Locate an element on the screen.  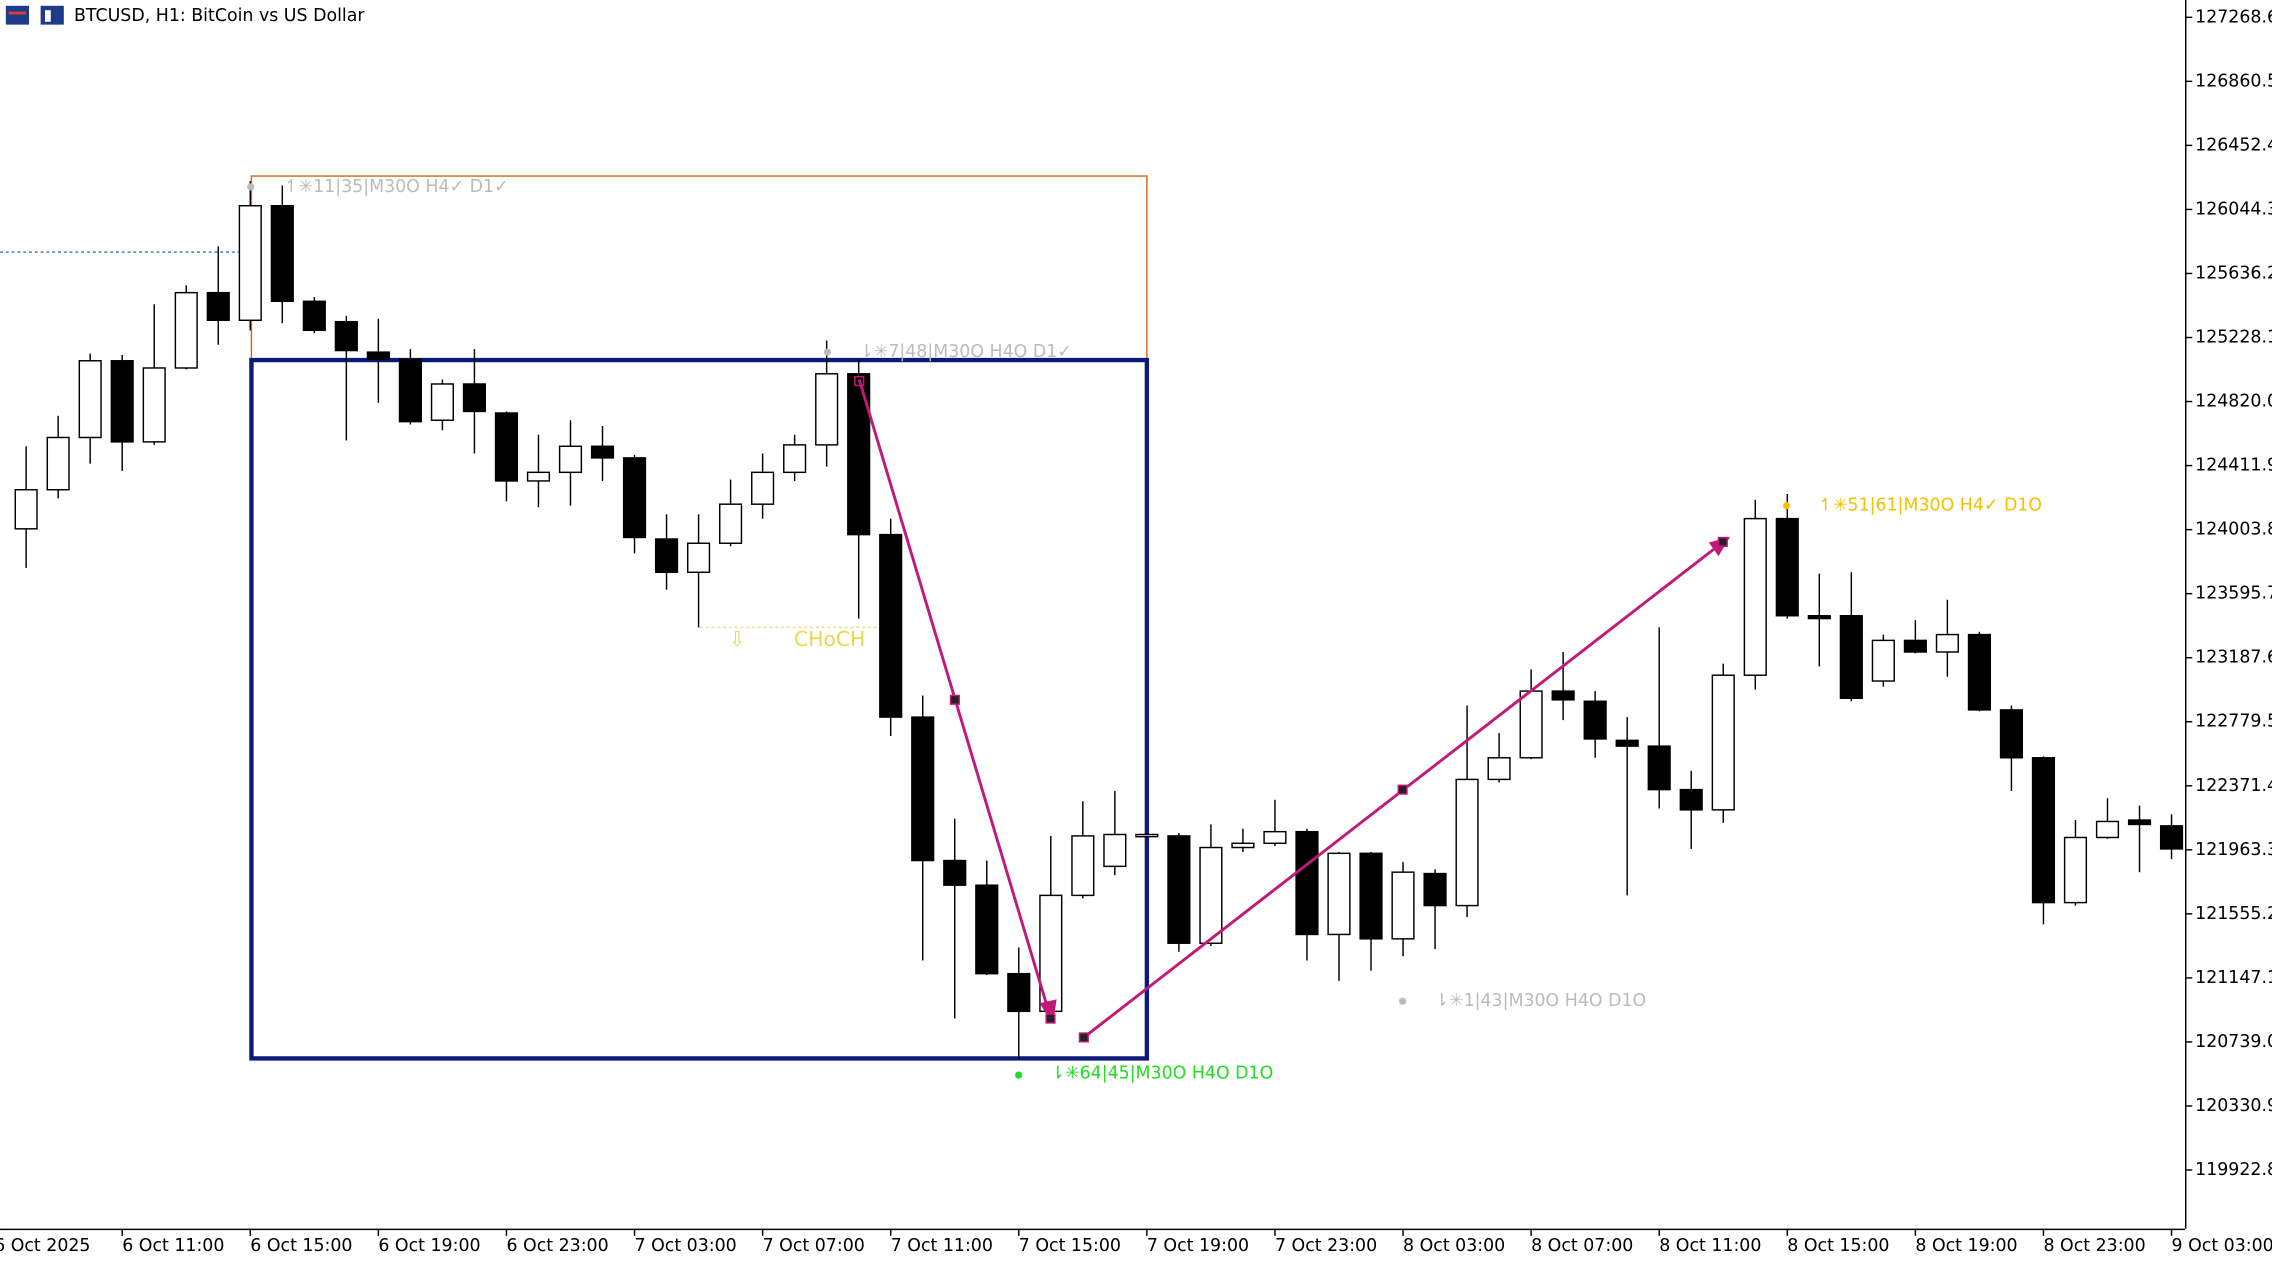
x-tick-label: 8 Oct 11:00 is located at coordinates (1710, 1246).